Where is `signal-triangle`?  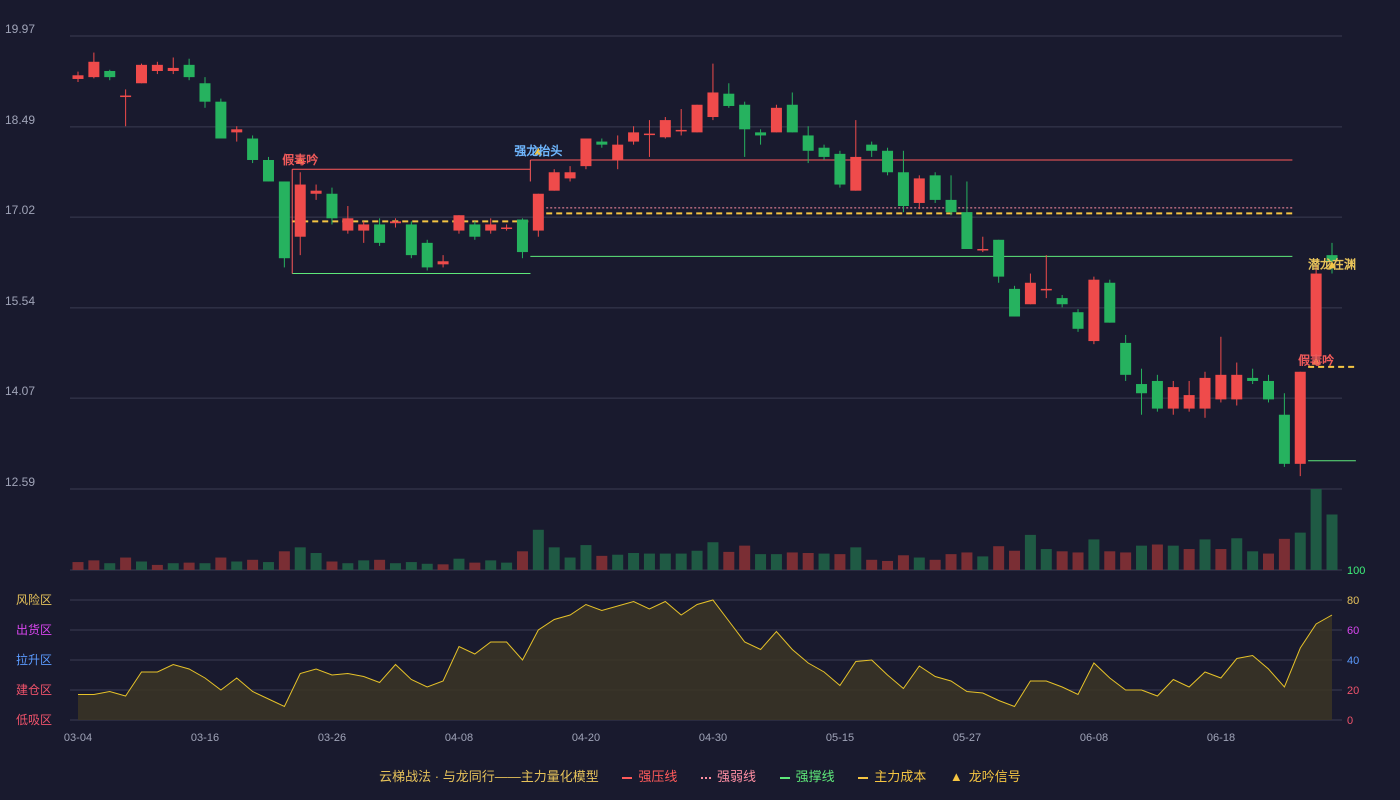
signal-triangle is located at coordinates (1316, 361).